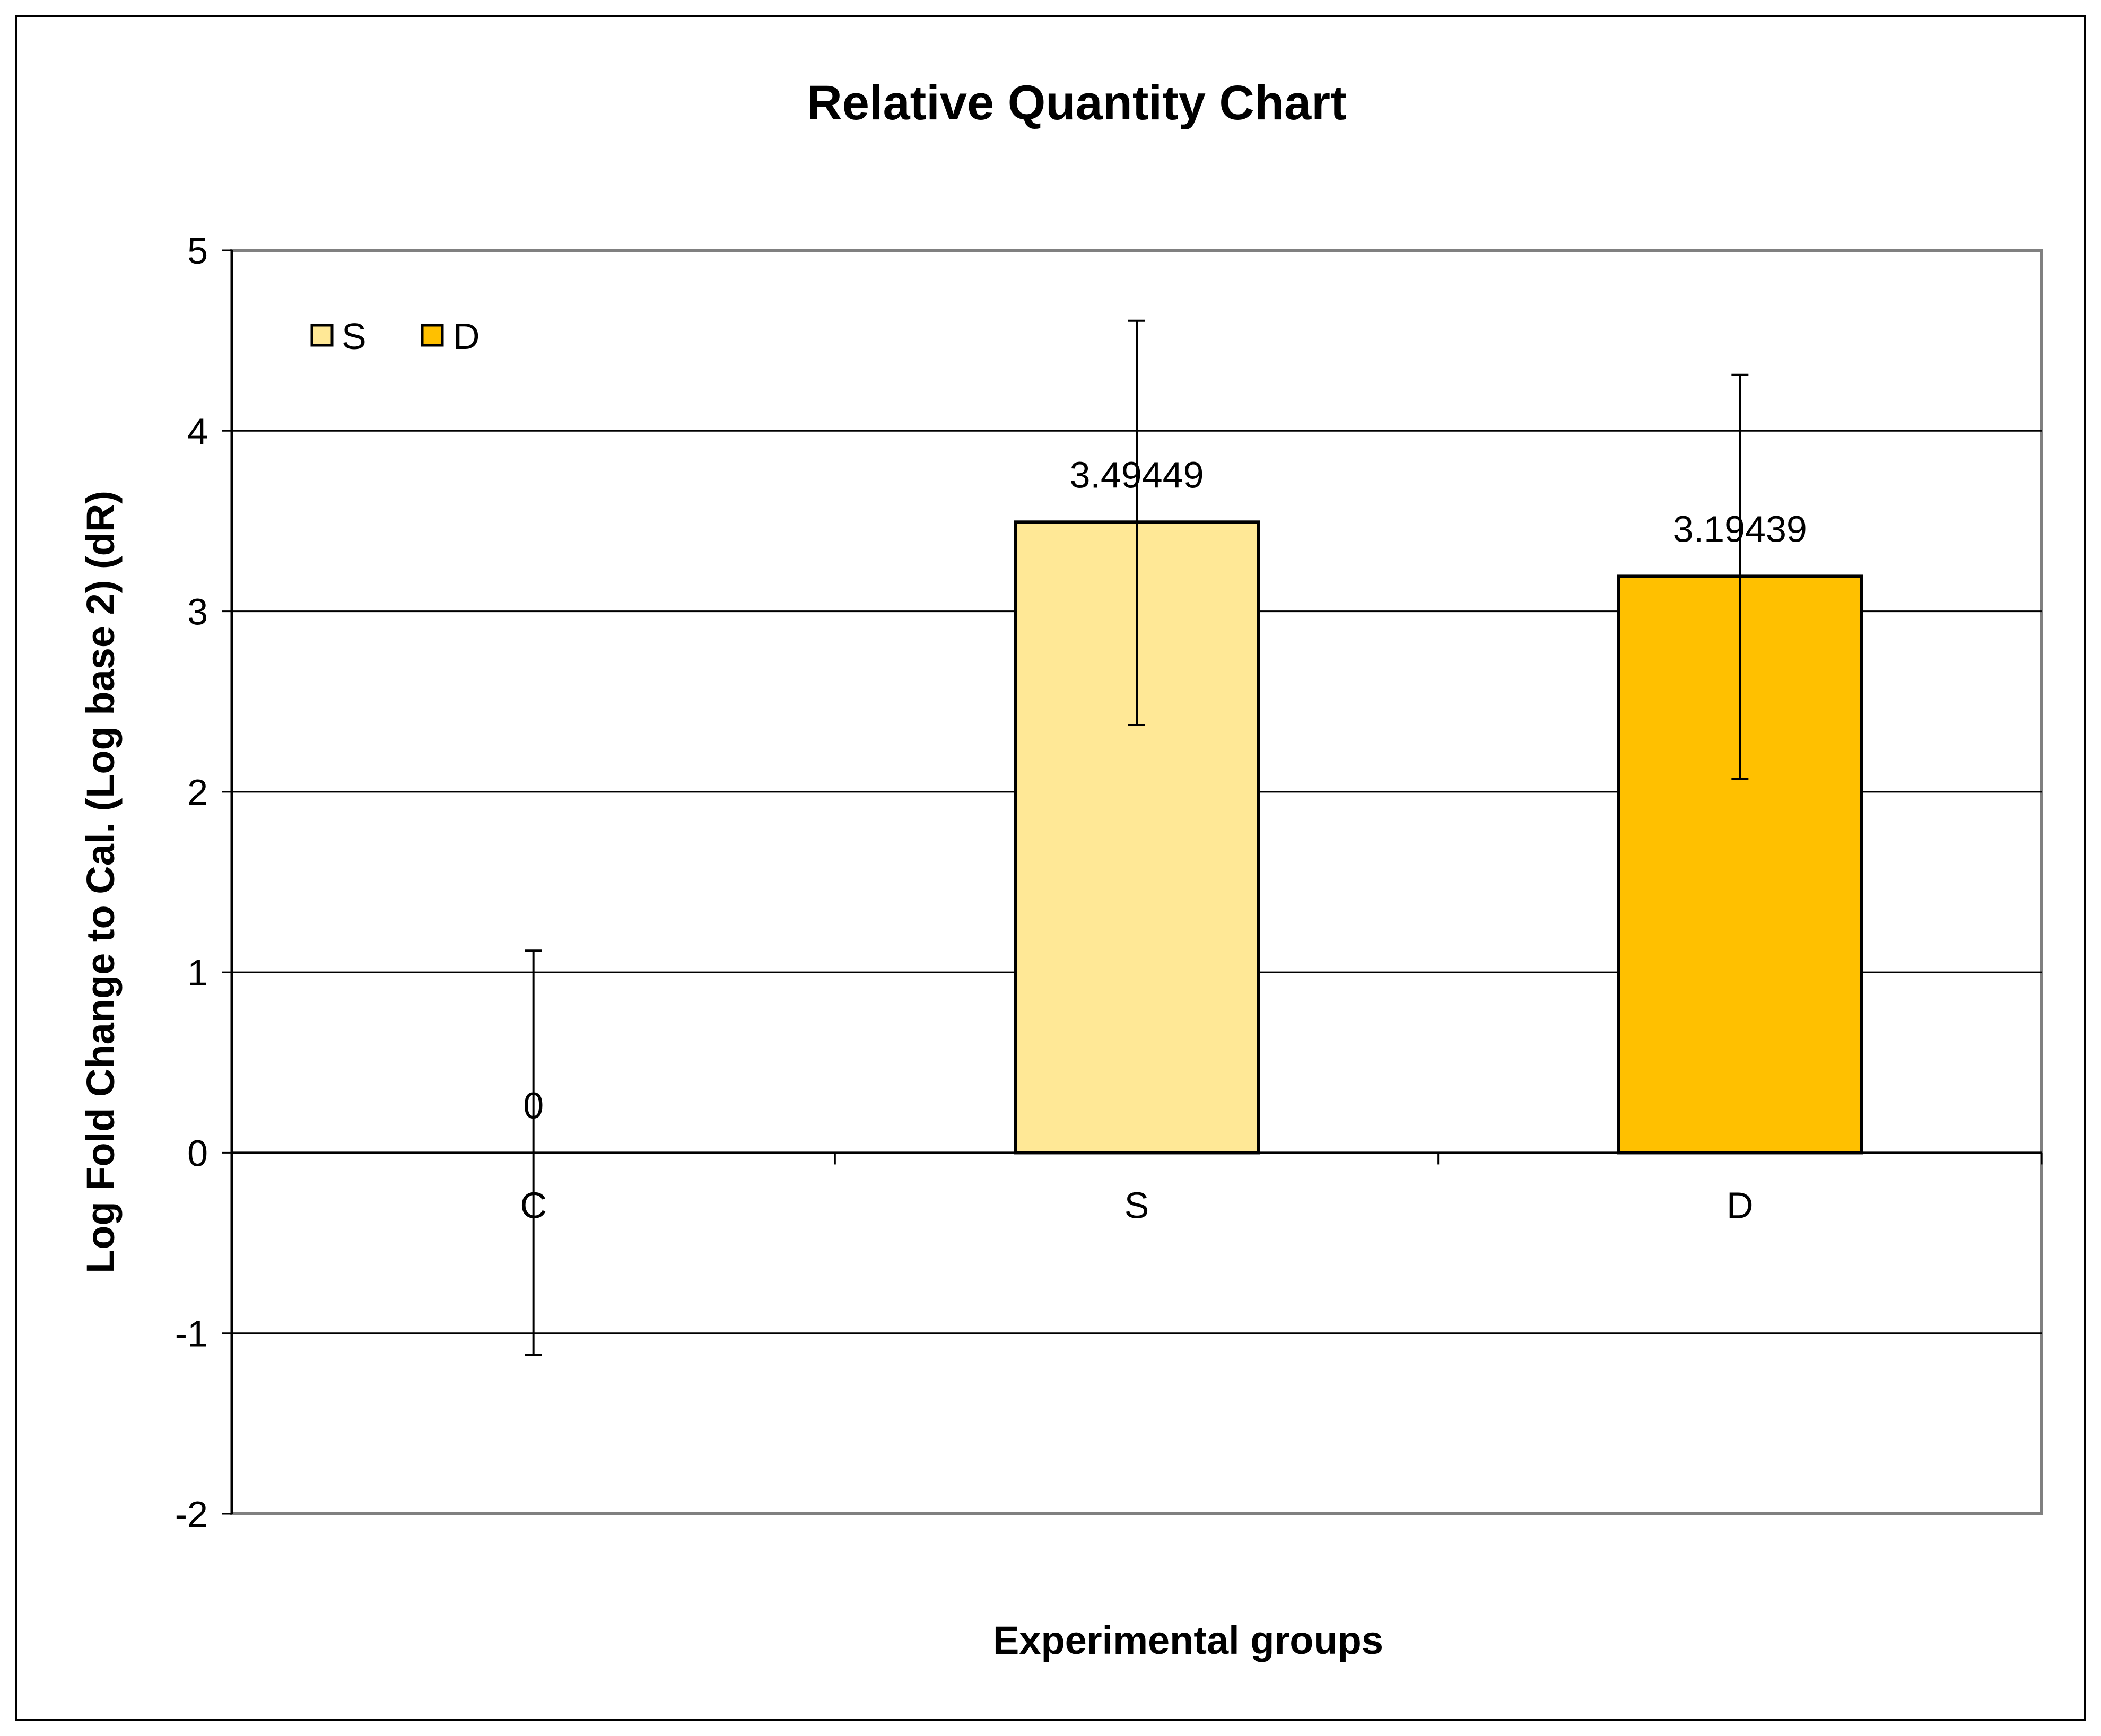 This screenshot has width=2101, height=1736. What do you see at coordinates (1740, 1205) in the screenshot?
I see `x-tick-label-d: D` at bounding box center [1740, 1205].